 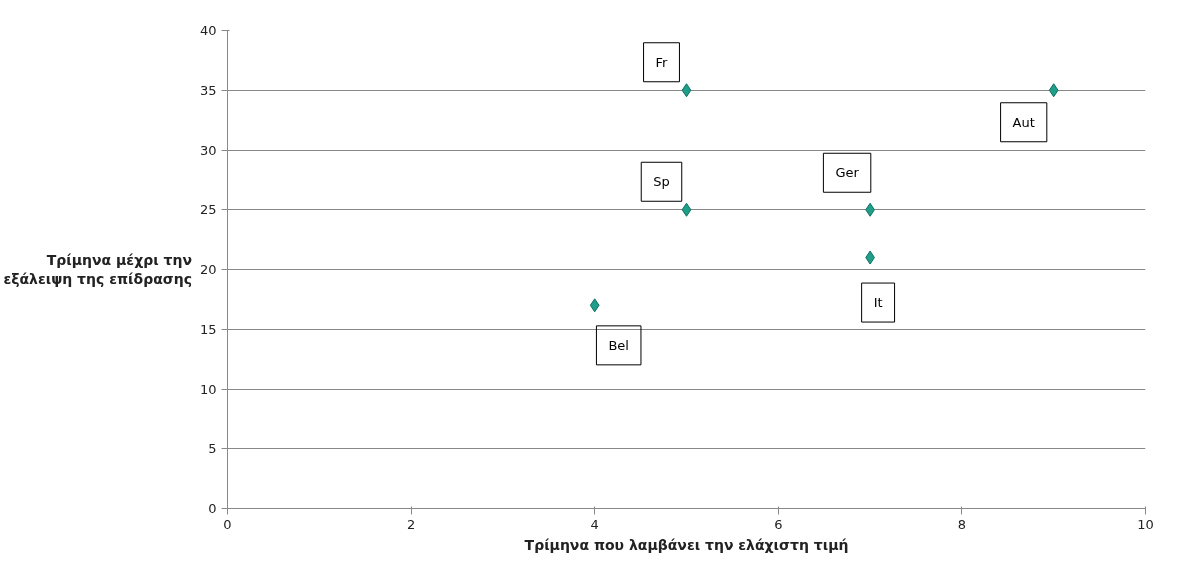 I want to click on y-tick-label: 10, so click(x=208, y=389).